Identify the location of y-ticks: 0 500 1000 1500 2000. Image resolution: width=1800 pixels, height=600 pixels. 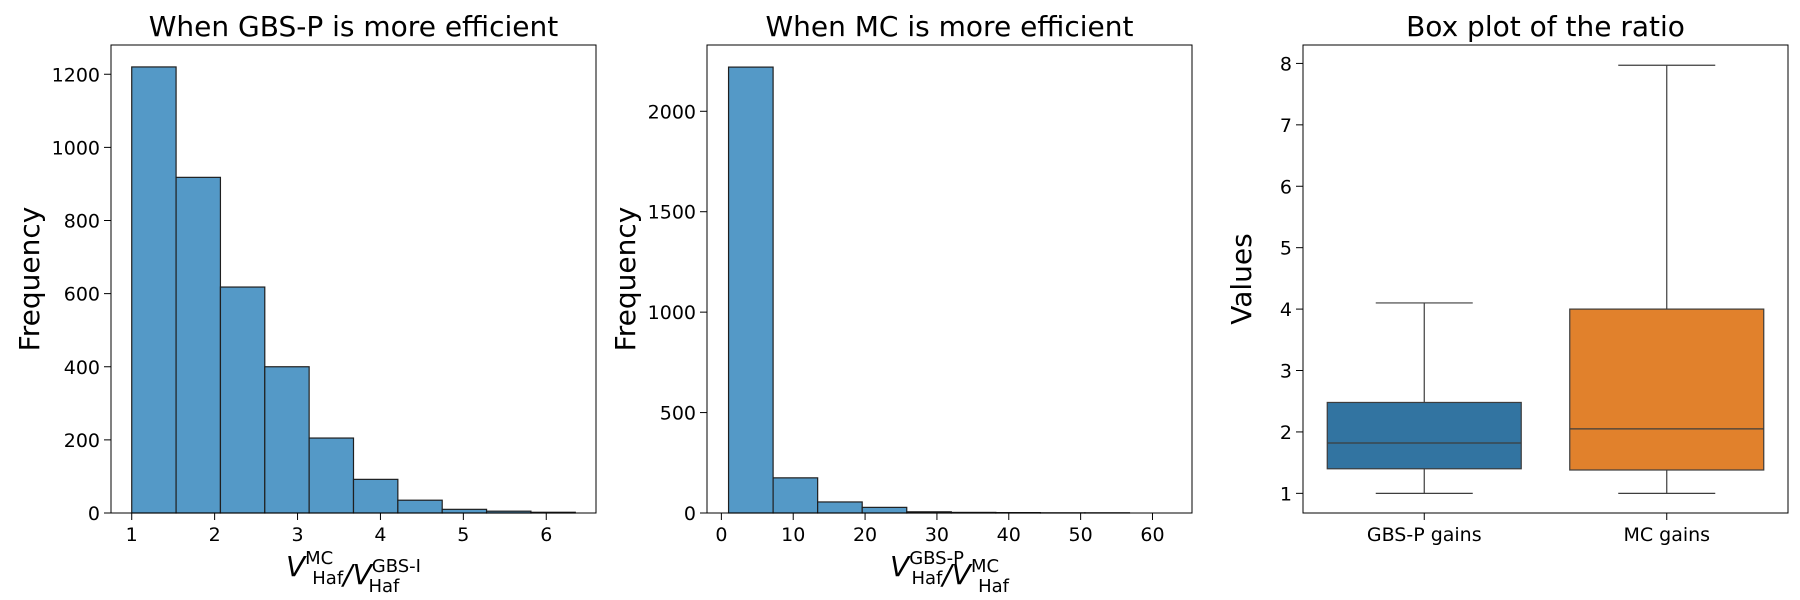
(677, 313).